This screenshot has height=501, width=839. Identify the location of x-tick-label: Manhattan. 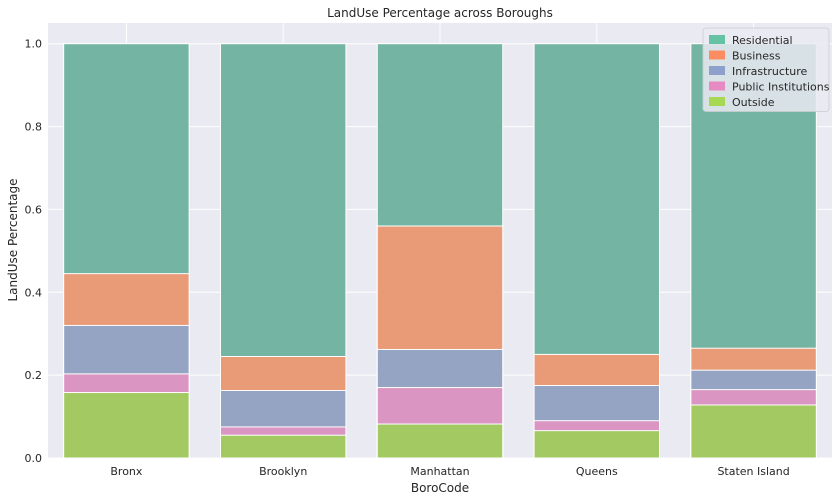
(439, 471).